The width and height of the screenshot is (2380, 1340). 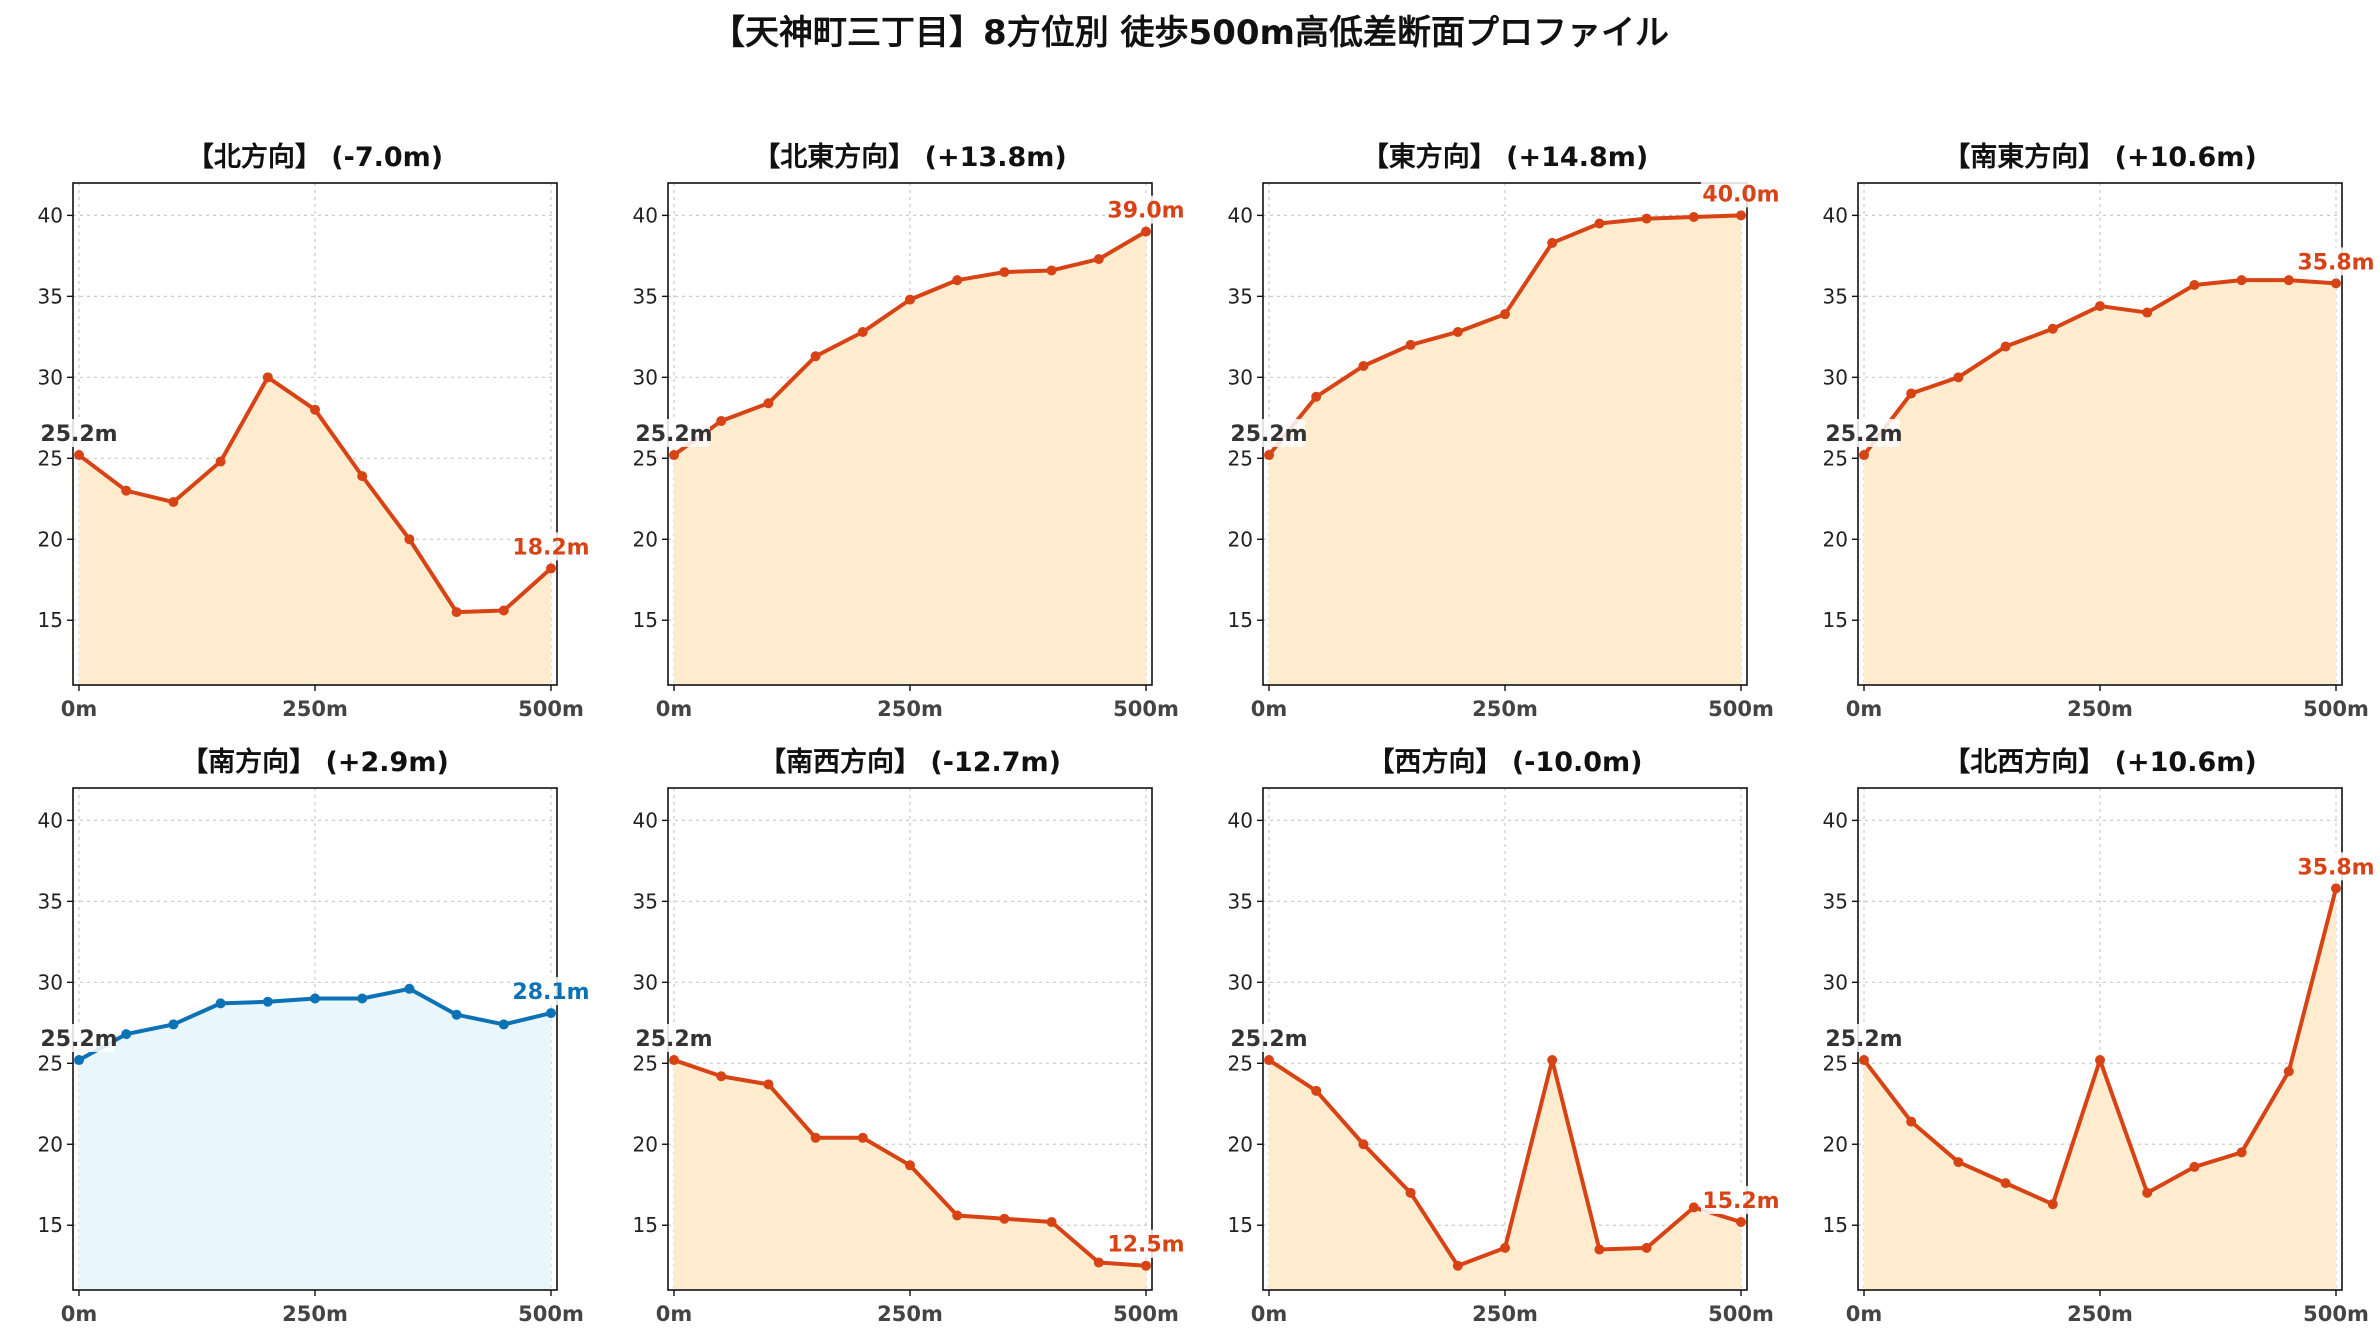 I want to click on panel-title: 【東方向】 (+14.8m), so click(x=1505, y=157).